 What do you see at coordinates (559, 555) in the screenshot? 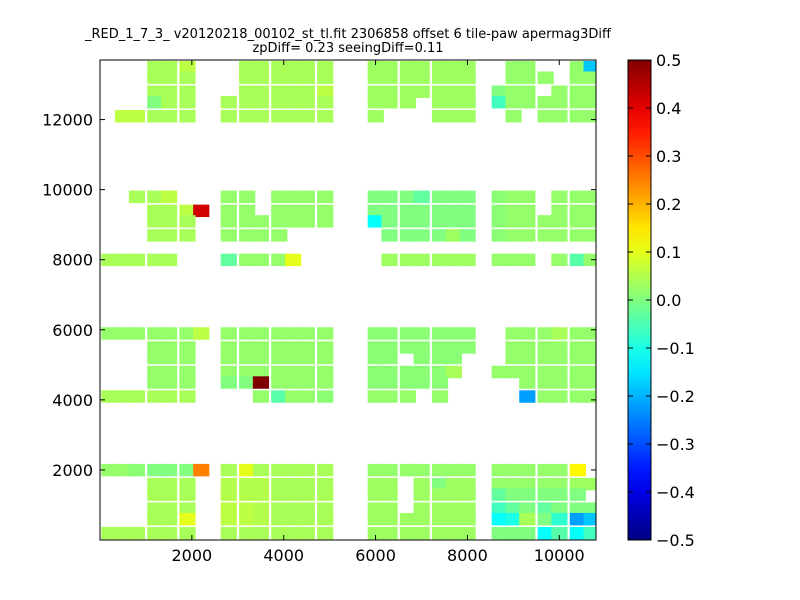
I see `x-tick-label: 10000` at bounding box center [559, 555].